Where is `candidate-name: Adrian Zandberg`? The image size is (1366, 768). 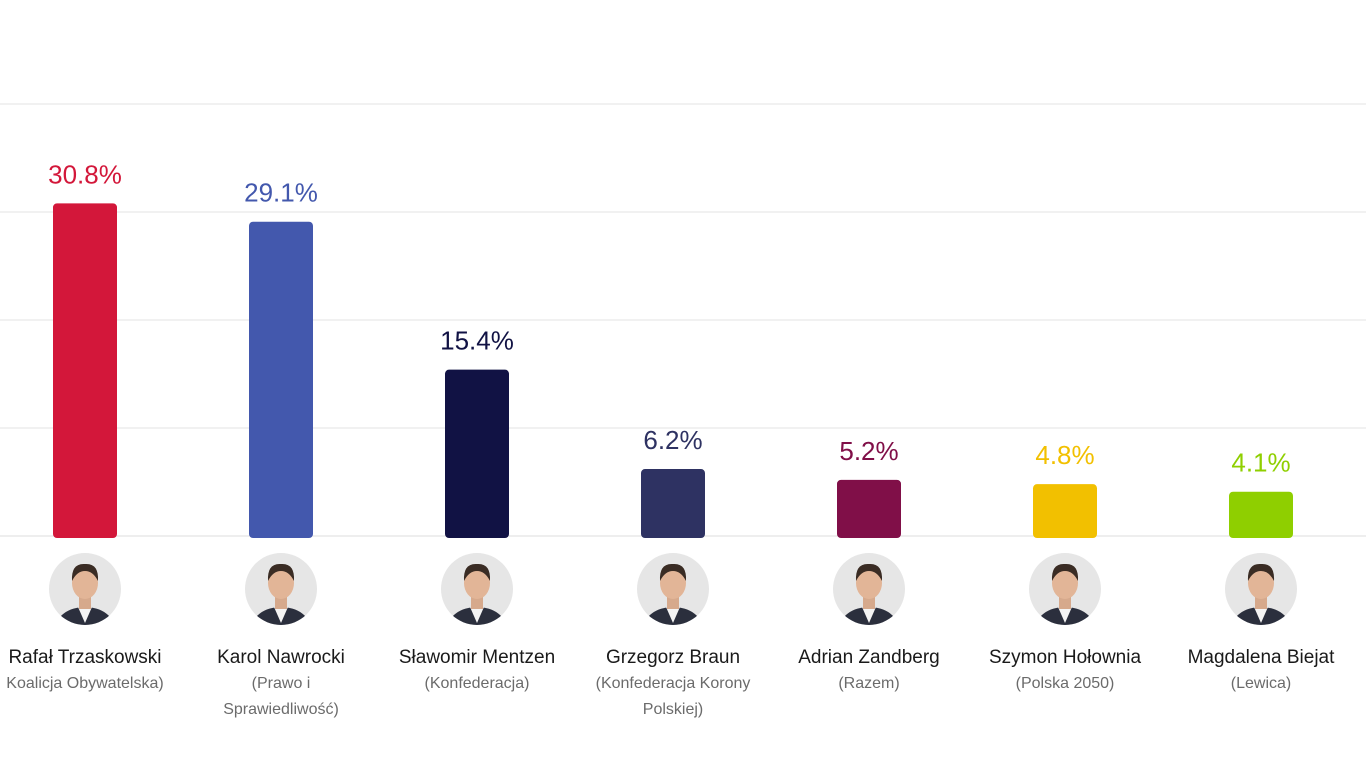
candidate-name: Adrian Zandberg is located at coordinates (869, 657).